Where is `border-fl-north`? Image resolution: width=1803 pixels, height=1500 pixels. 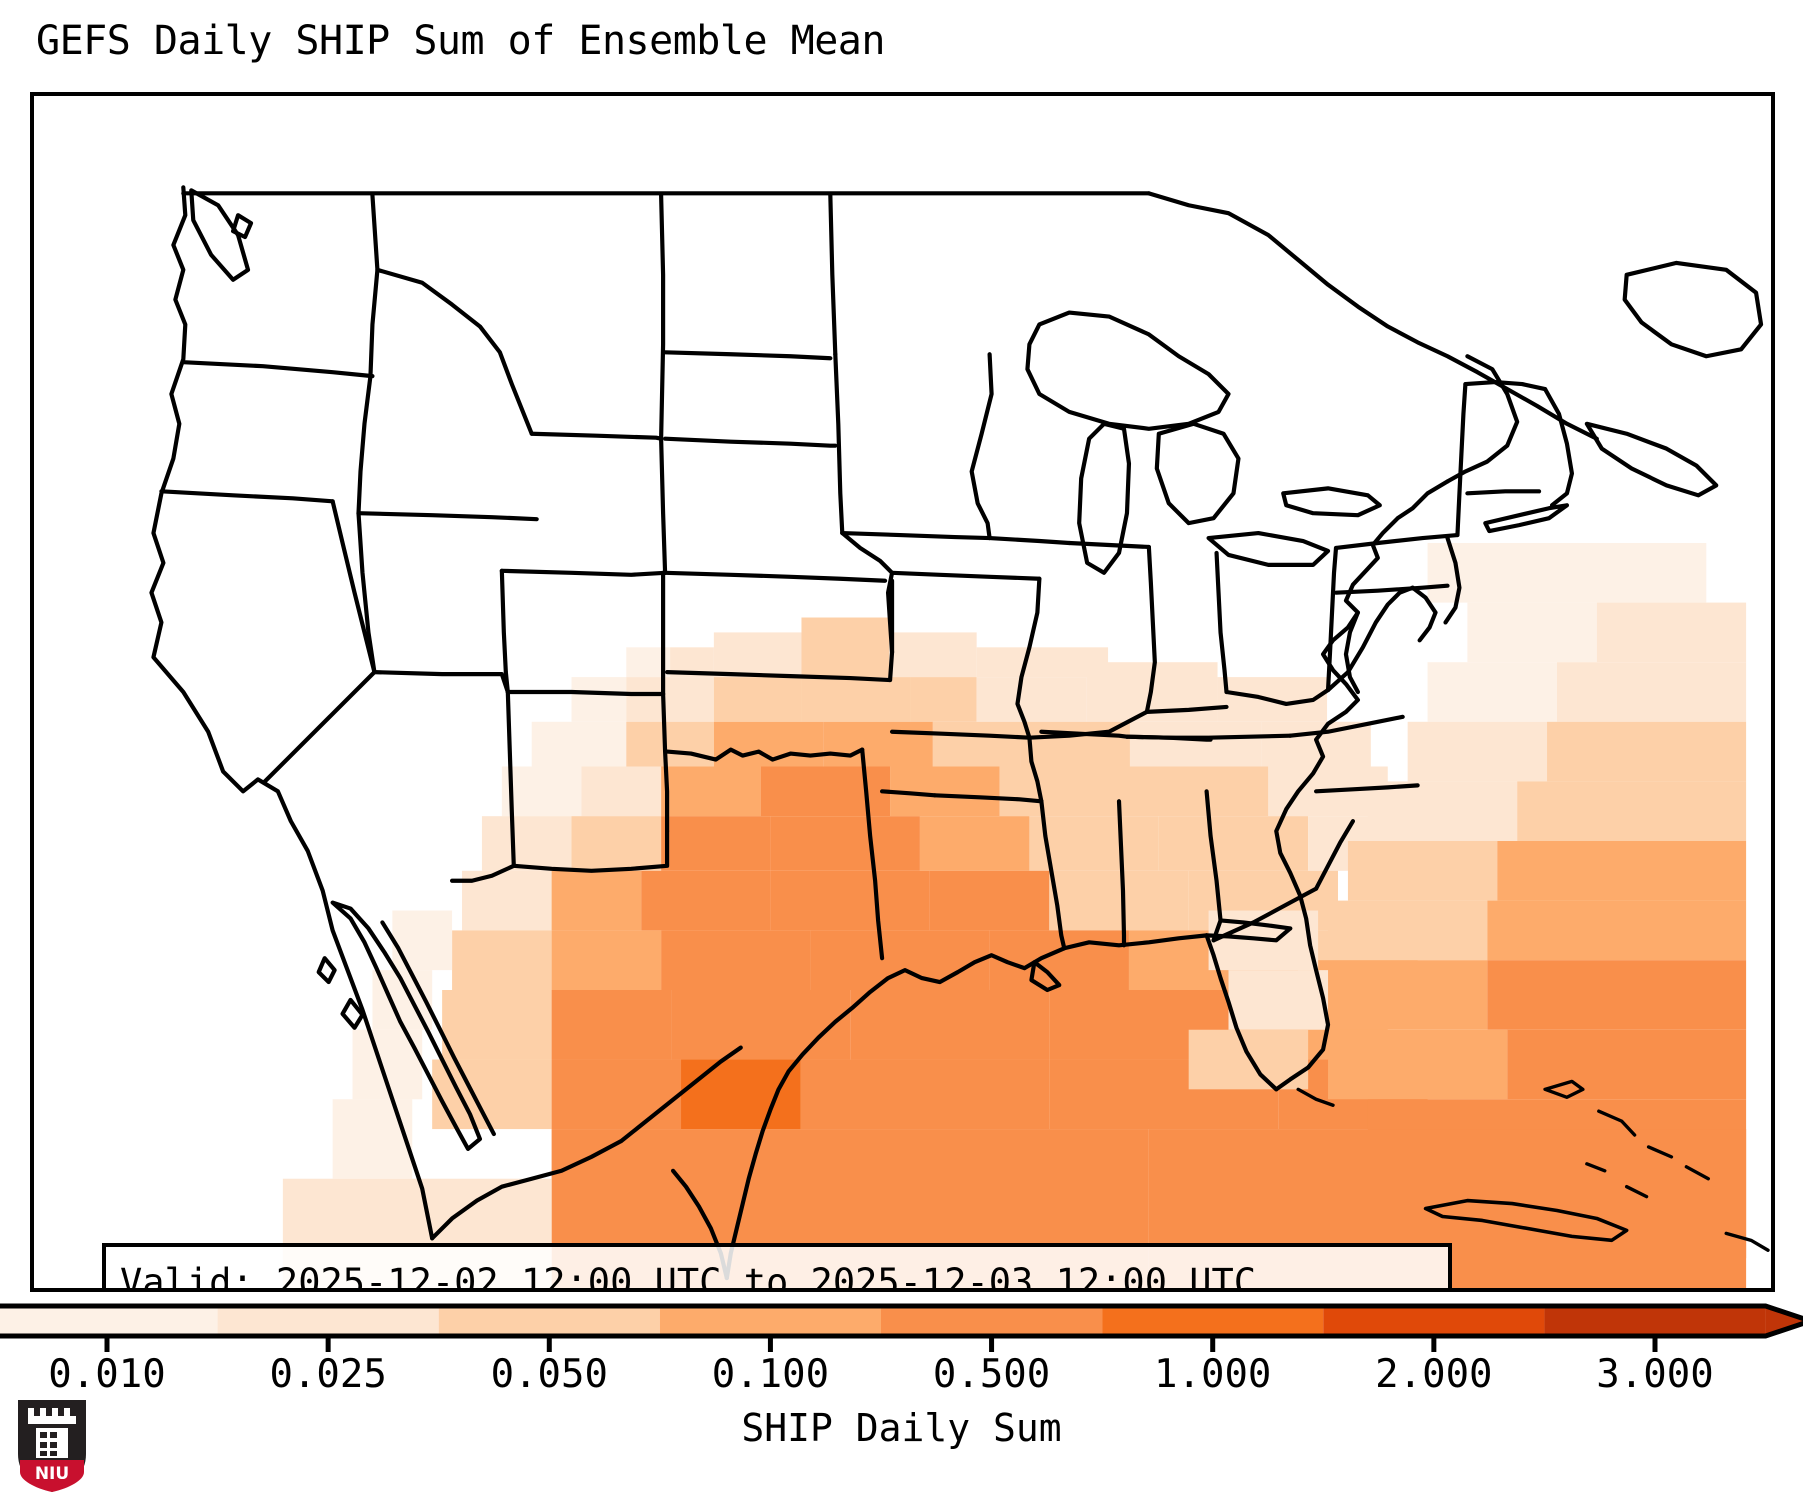 border-fl-north is located at coordinates (1248, 934).